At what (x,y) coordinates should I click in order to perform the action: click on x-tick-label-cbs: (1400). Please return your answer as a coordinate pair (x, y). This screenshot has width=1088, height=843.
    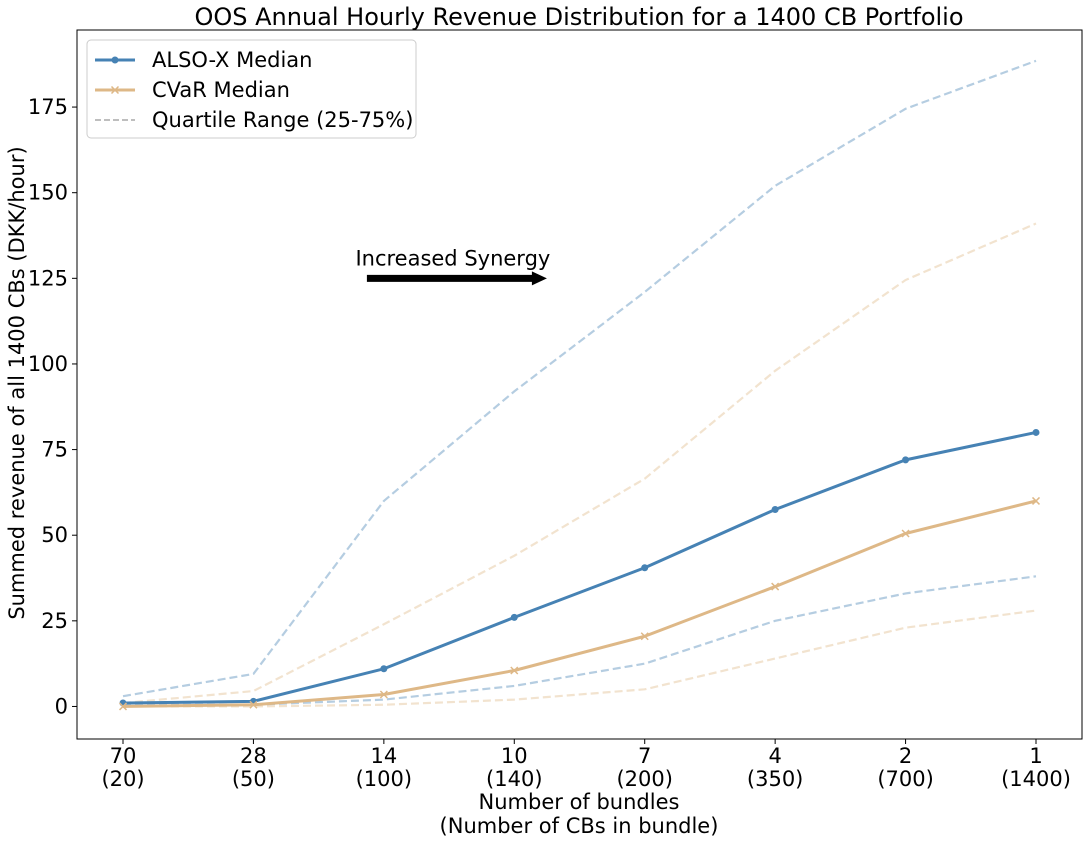
    Looking at the image, I should click on (1036, 779).